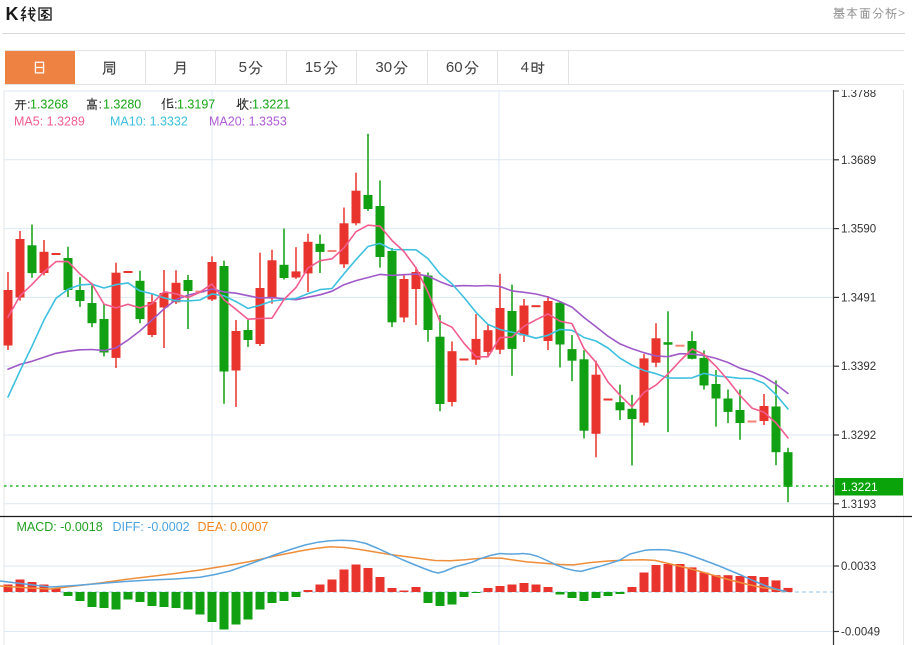  Describe the element at coordinates (858, 298) in the screenshot. I see `svg-text: 1.3491` at that location.